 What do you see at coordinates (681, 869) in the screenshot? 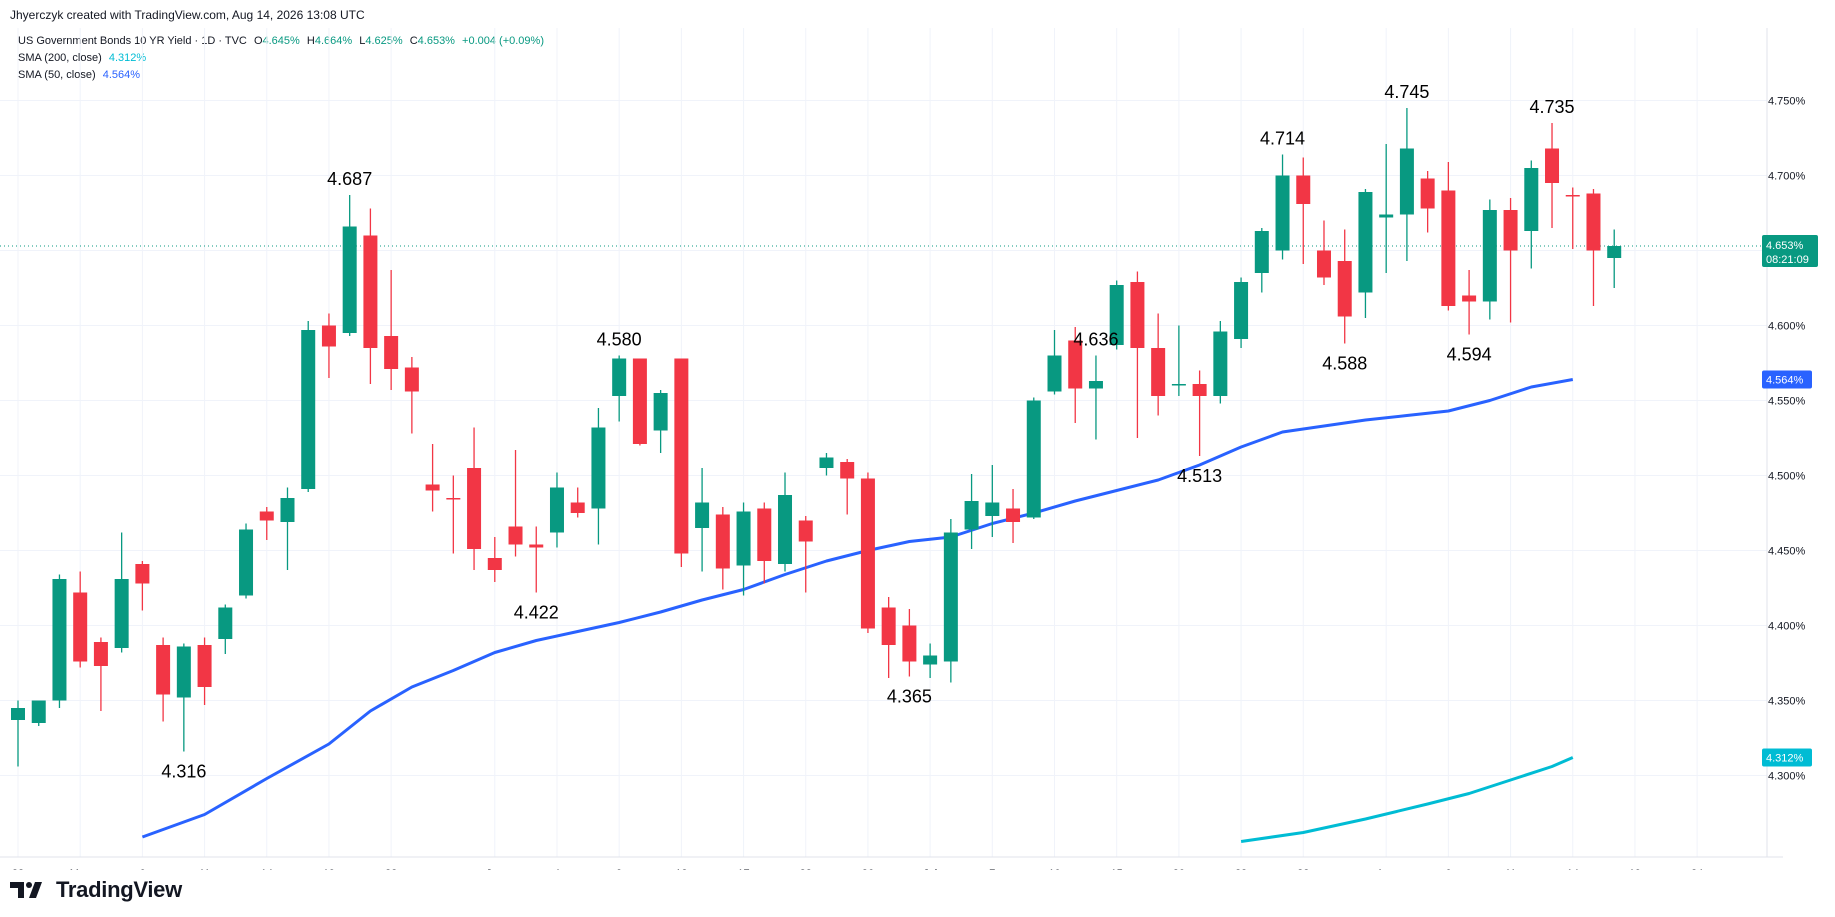
I see `time-tick-label: 12` at bounding box center [681, 869].